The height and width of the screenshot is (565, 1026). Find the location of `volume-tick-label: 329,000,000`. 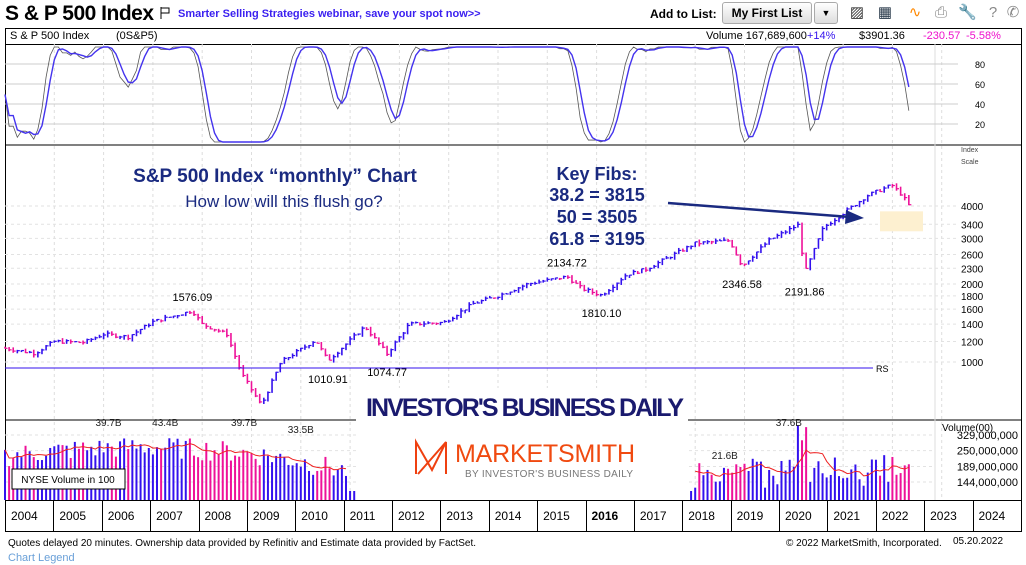

volume-tick-label: 329,000,000 is located at coordinates (987, 436).